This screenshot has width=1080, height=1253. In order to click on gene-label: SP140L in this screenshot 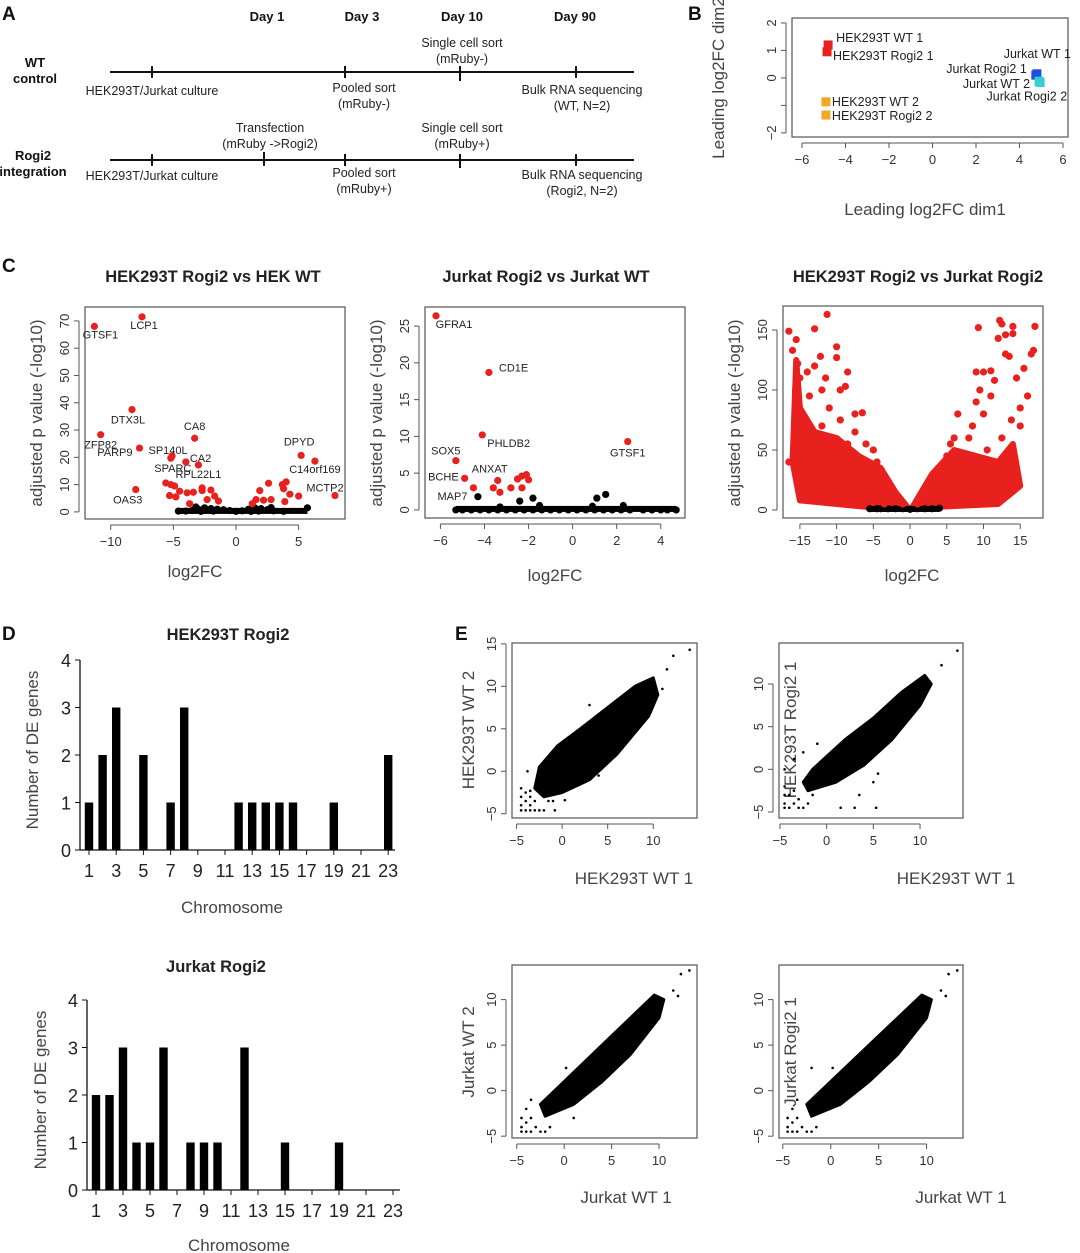, I will do `click(168, 451)`.